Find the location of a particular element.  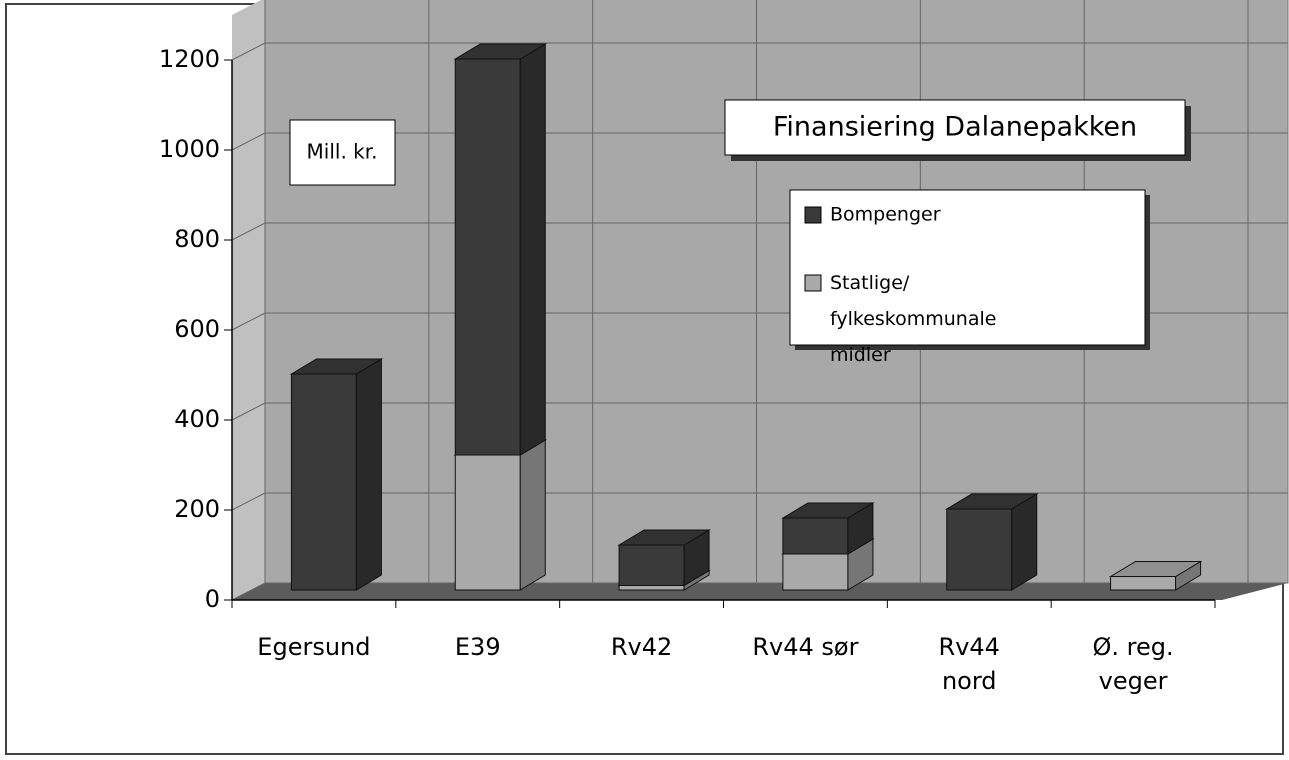

legend-label: Bompenger is located at coordinates (885, 215).